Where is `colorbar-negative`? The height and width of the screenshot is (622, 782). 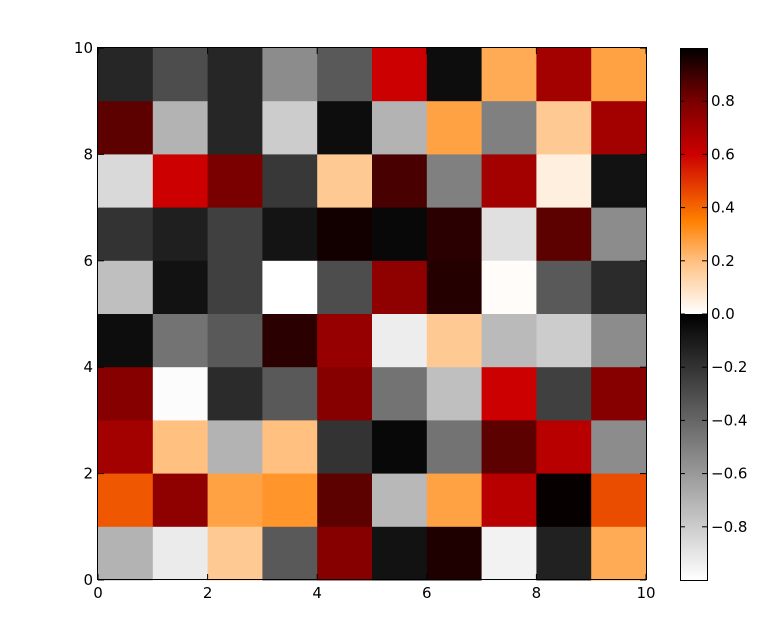
colorbar-negative is located at coordinates (693, 447).